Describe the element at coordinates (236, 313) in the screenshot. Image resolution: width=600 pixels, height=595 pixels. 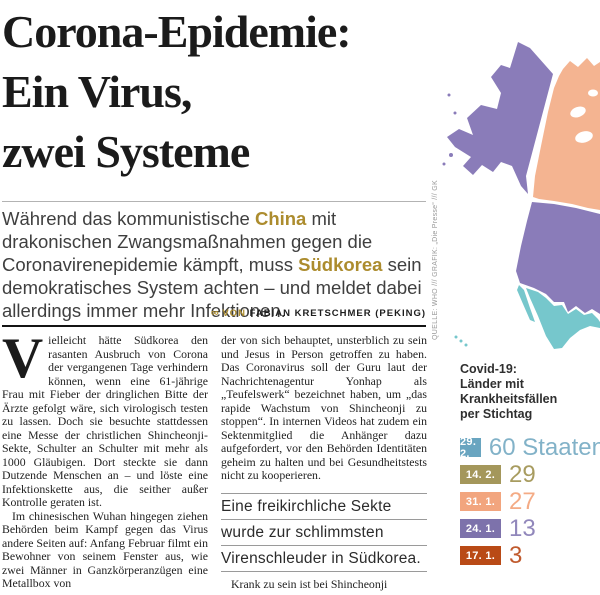
I see `byline-prefix: VON` at that location.